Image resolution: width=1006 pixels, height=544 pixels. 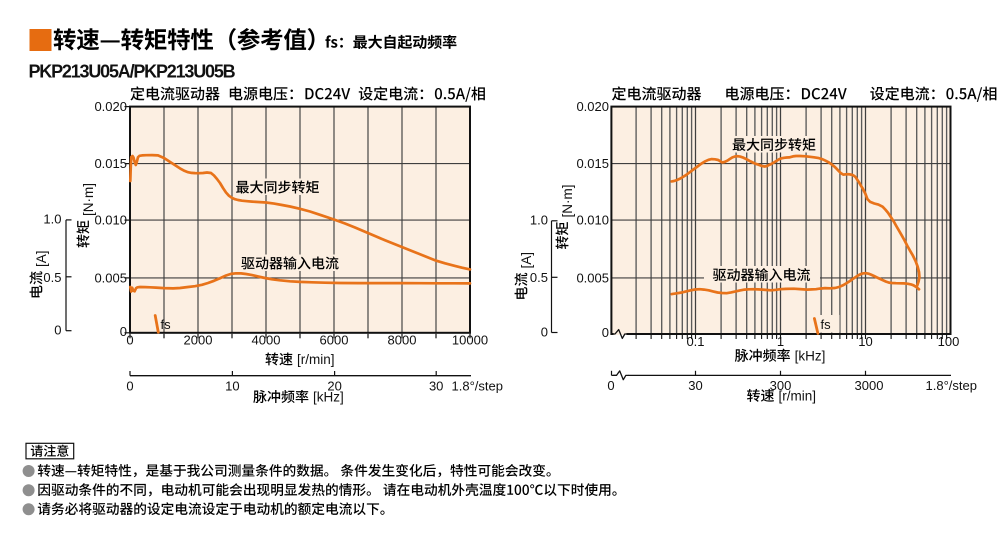 What do you see at coordinates (132, 72) in the screenshot?
I see `svg-text: PKP213U05A/PKP213U05B` at bounding box center [132, 72].